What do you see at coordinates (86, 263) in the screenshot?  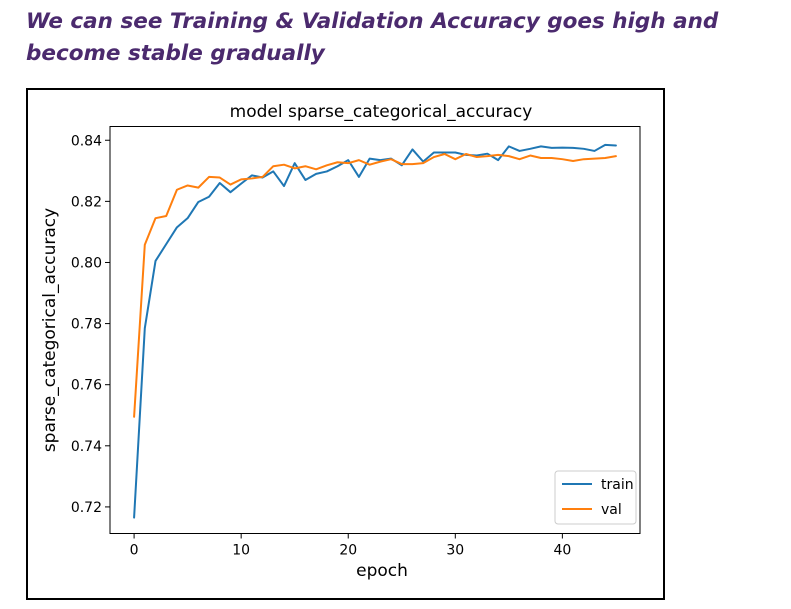 I see `y-tick-label: 0.80` at bounding box center [86, 263].